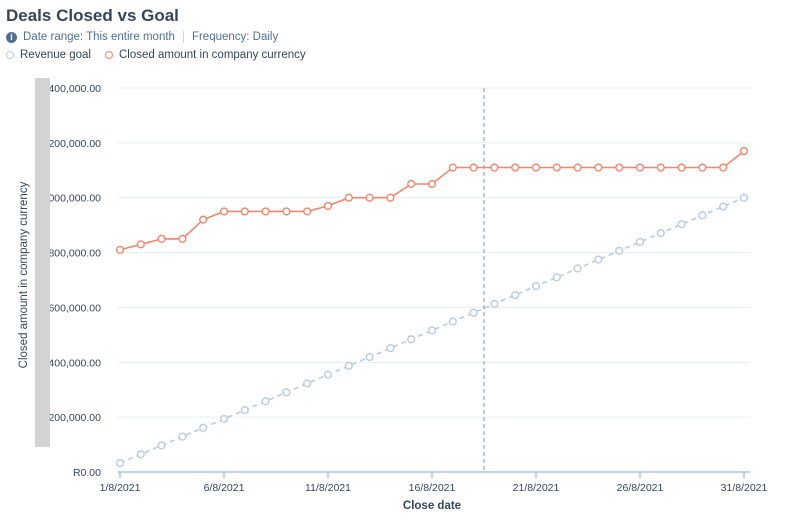  What do you see at coordinates (74, 418) in the screenshot?
I see `y-tick-label: 200,000.00` at bounding box center [74, 418].